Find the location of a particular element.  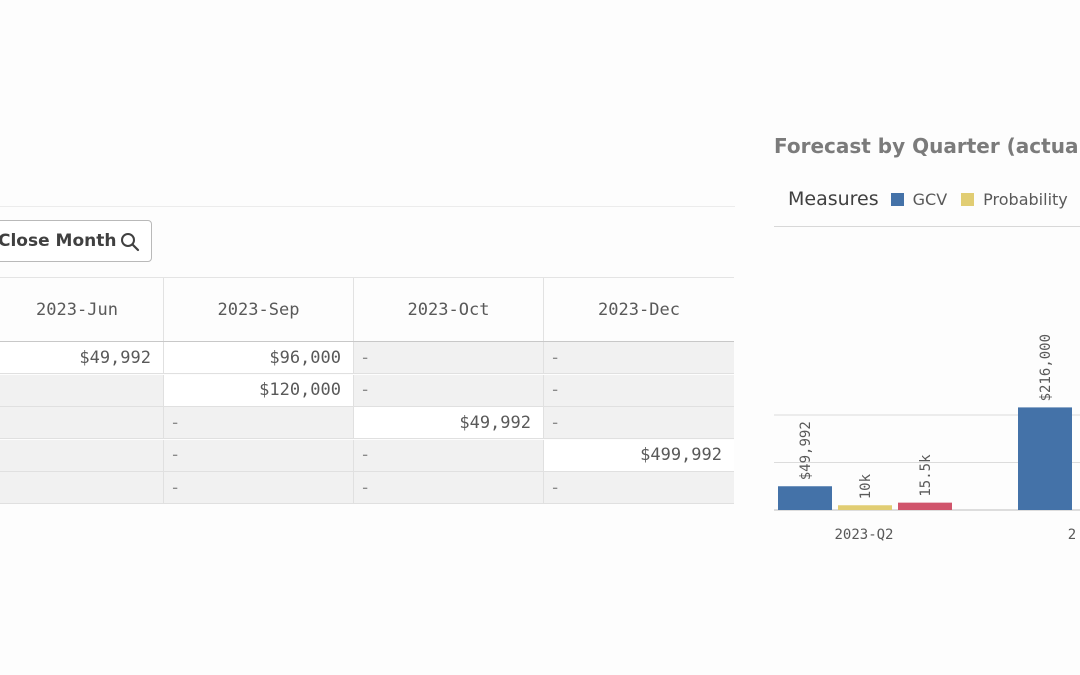

table-cell: $96,000 is located at coordinates (258, 358).